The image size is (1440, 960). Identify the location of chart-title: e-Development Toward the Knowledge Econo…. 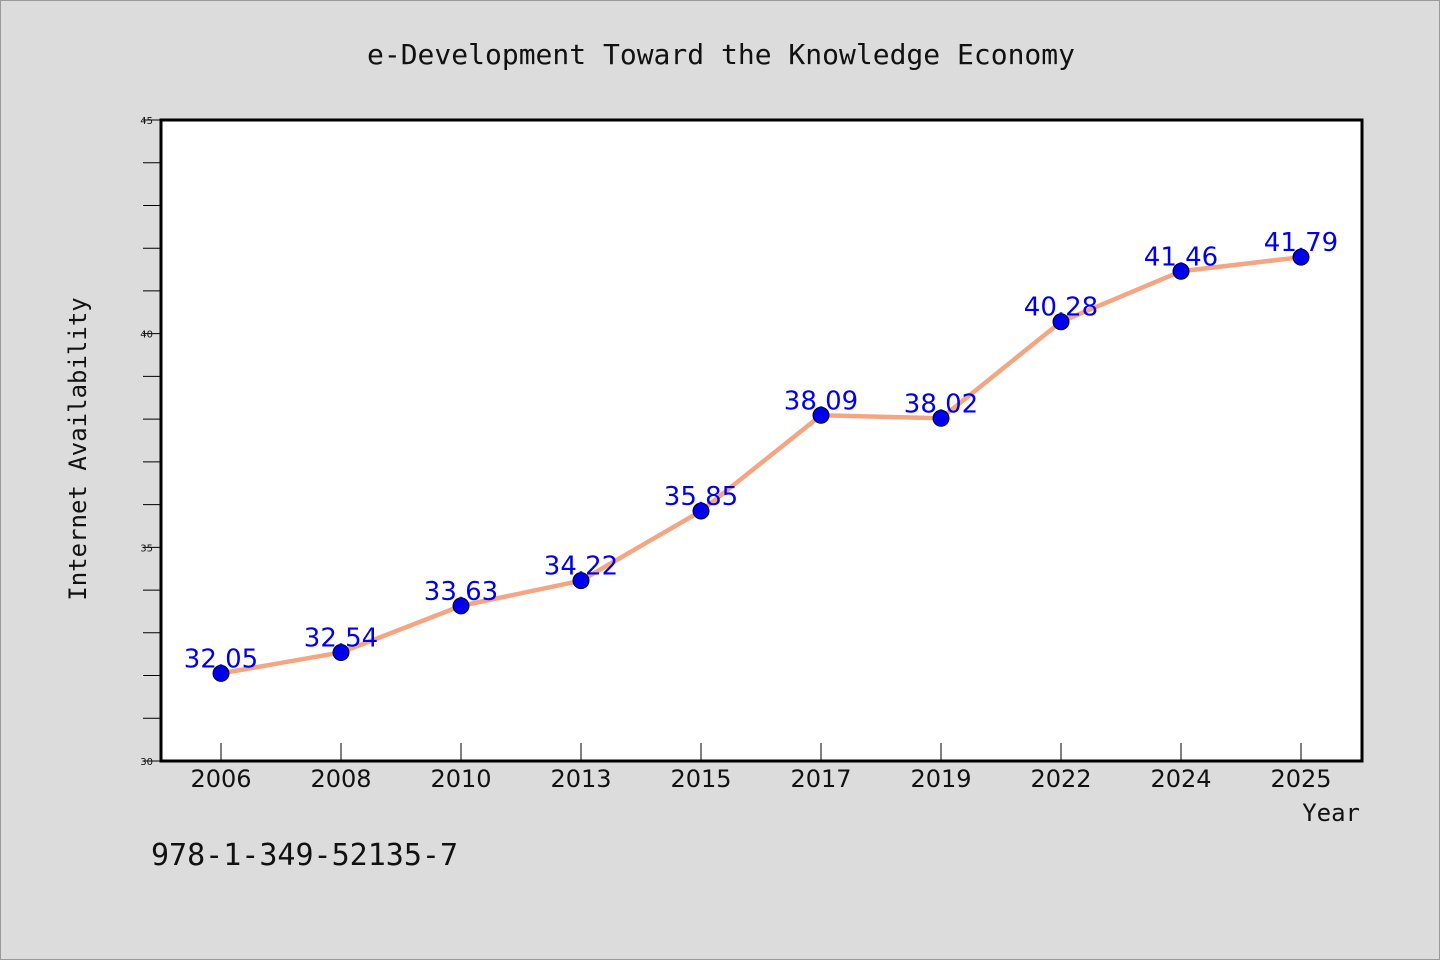
(721, 54).